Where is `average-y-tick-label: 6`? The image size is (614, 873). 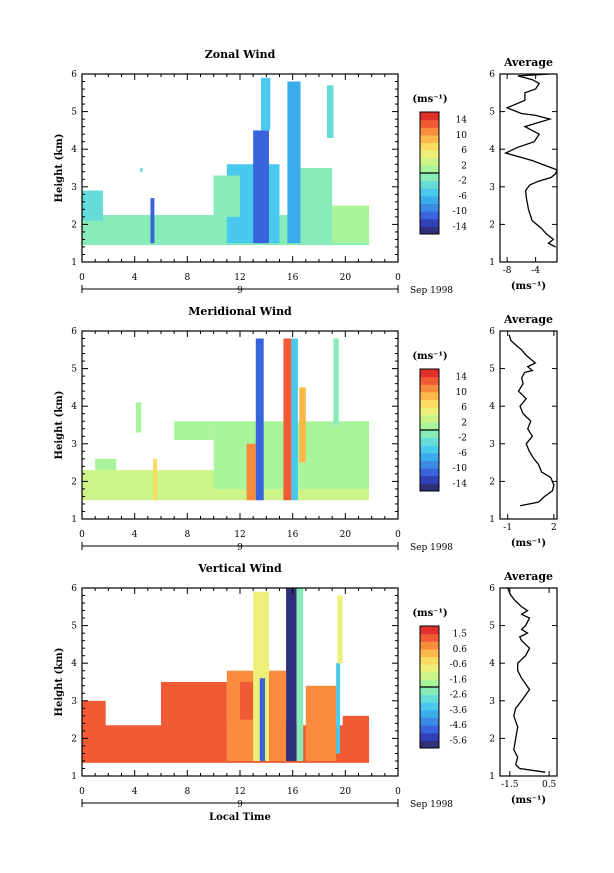 average-y-tick-label: 6 is located at coordinates (492, 589).